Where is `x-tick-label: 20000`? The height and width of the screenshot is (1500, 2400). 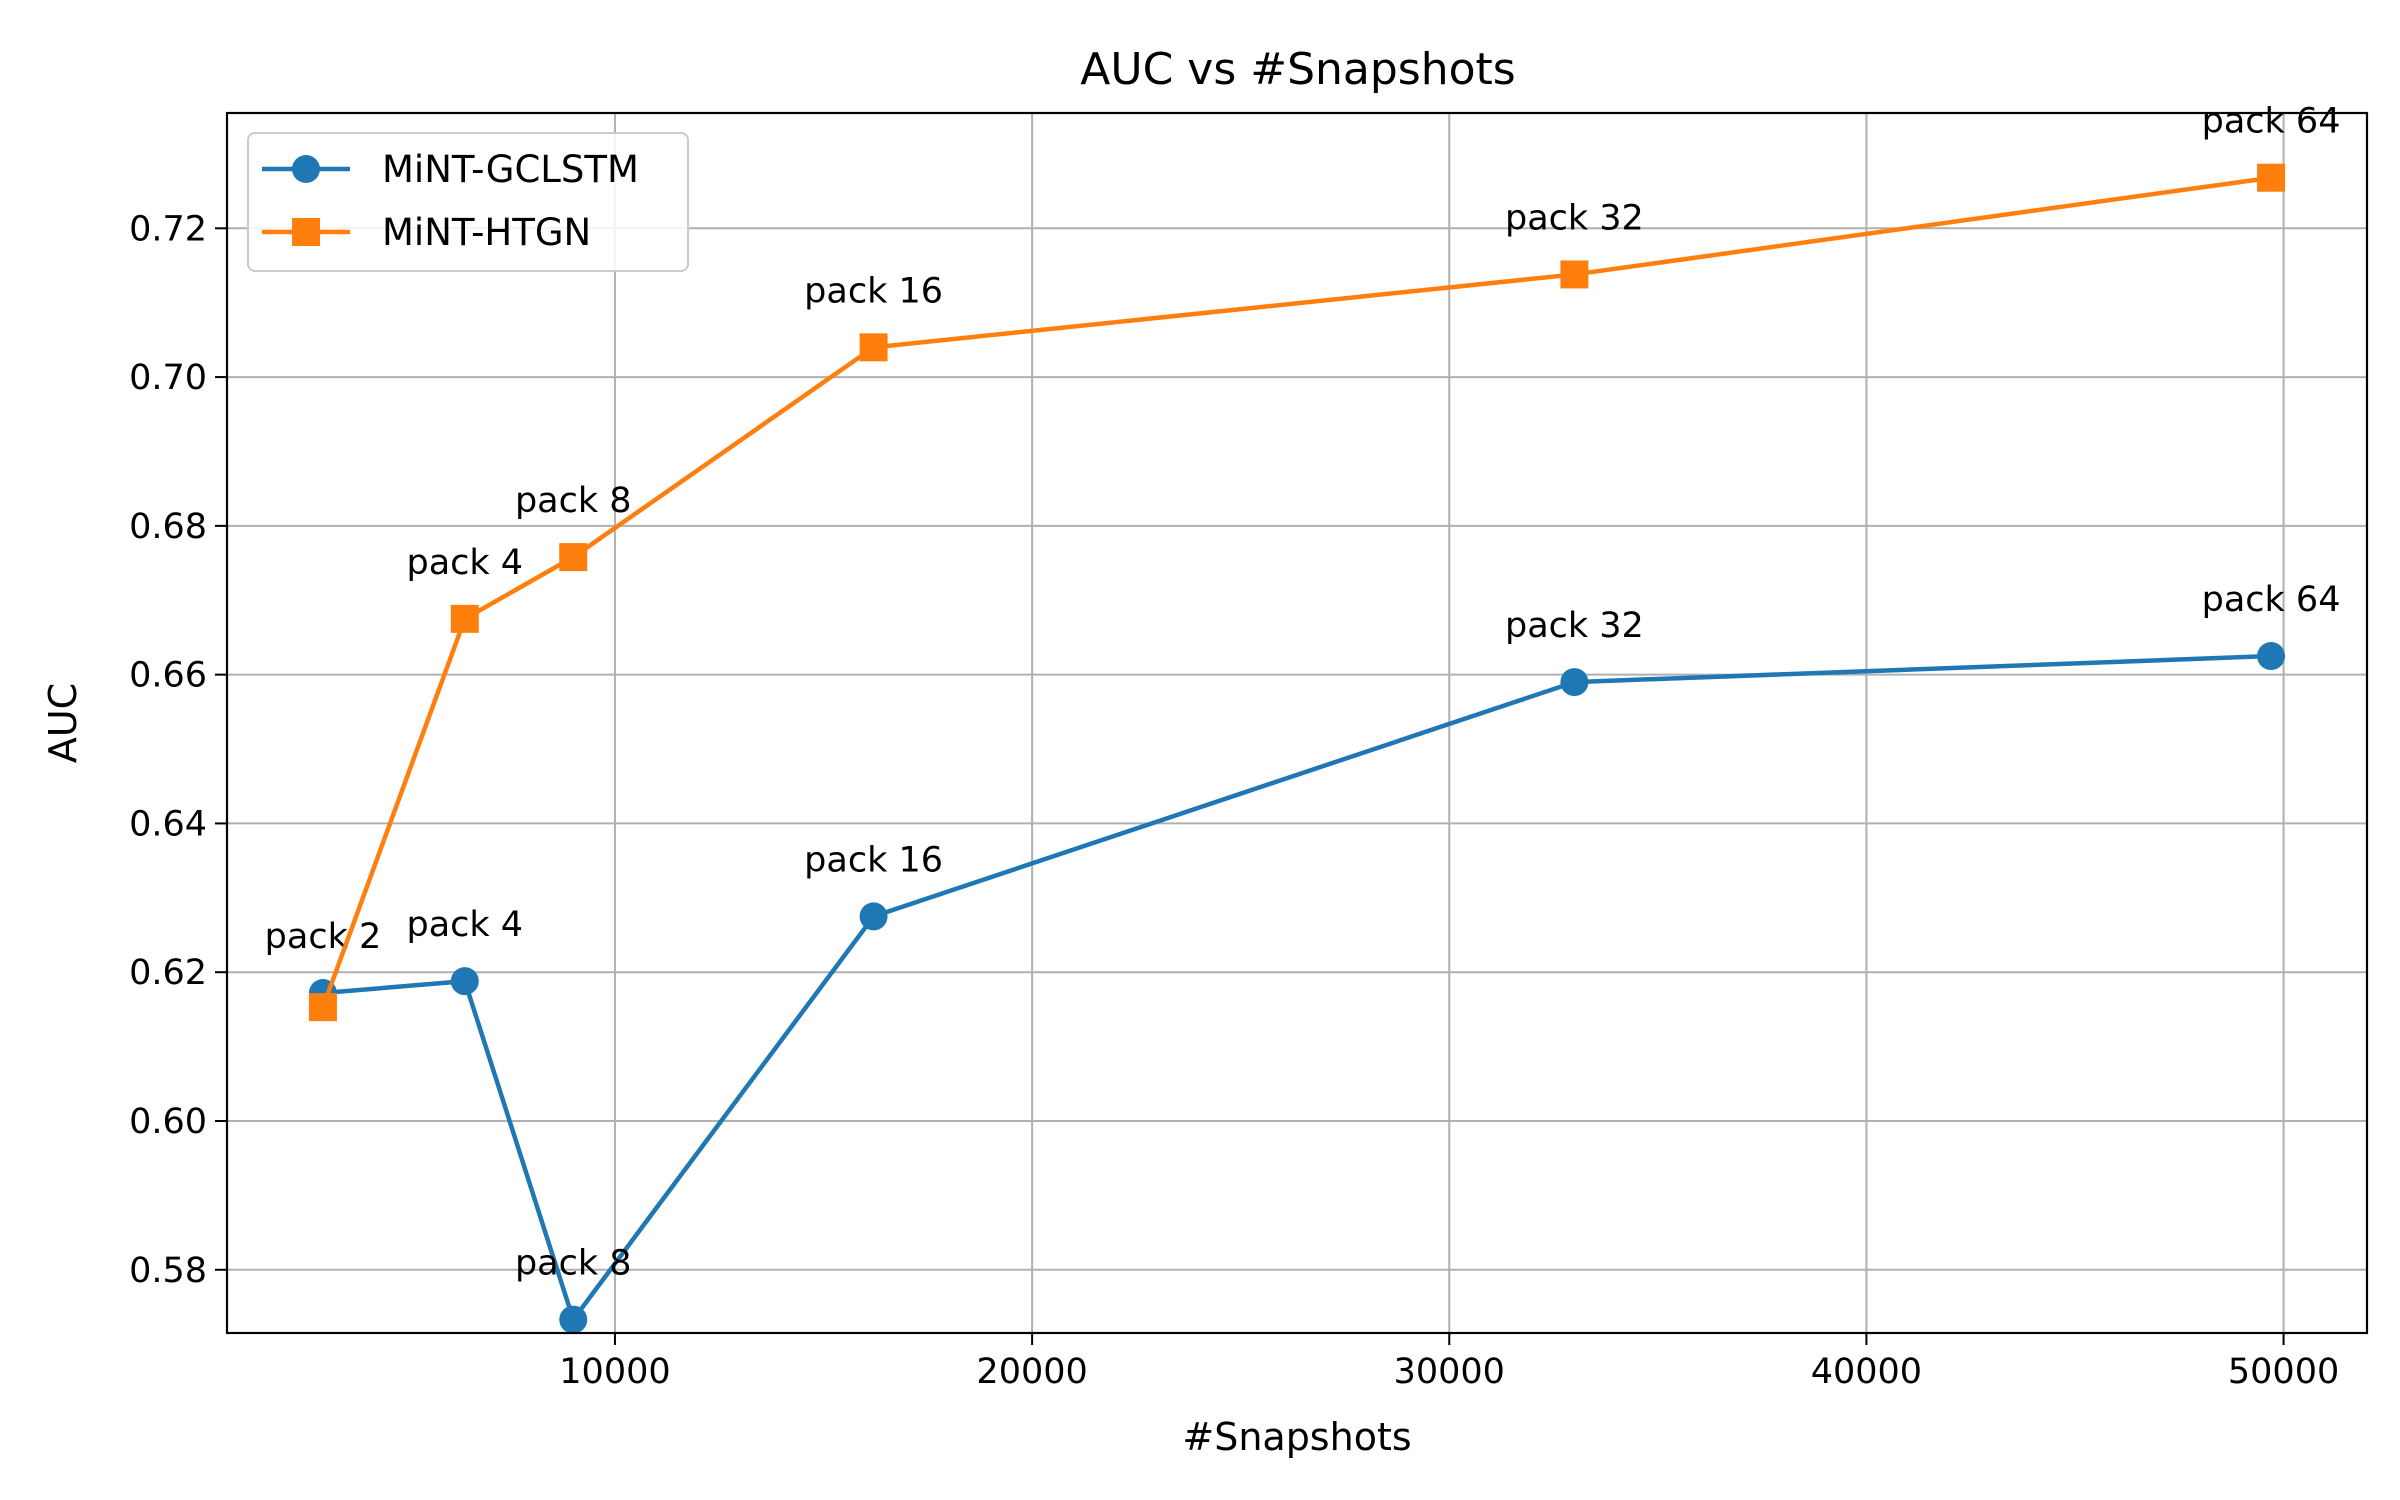 x-tick-label: 20000 is located at coordinates (1031, 1372).